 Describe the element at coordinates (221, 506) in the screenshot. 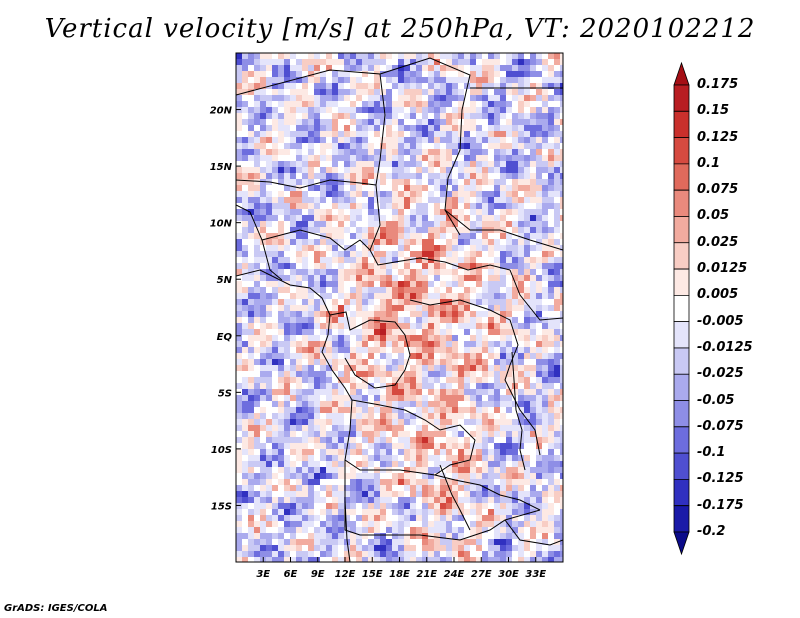

I see `lat-tick-label: 15S` at that location.